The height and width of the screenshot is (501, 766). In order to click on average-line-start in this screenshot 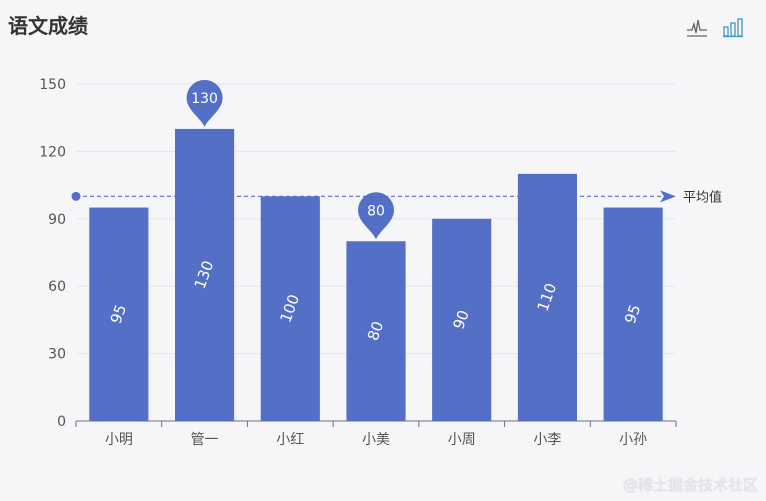, I will do `click(76, 196)`.